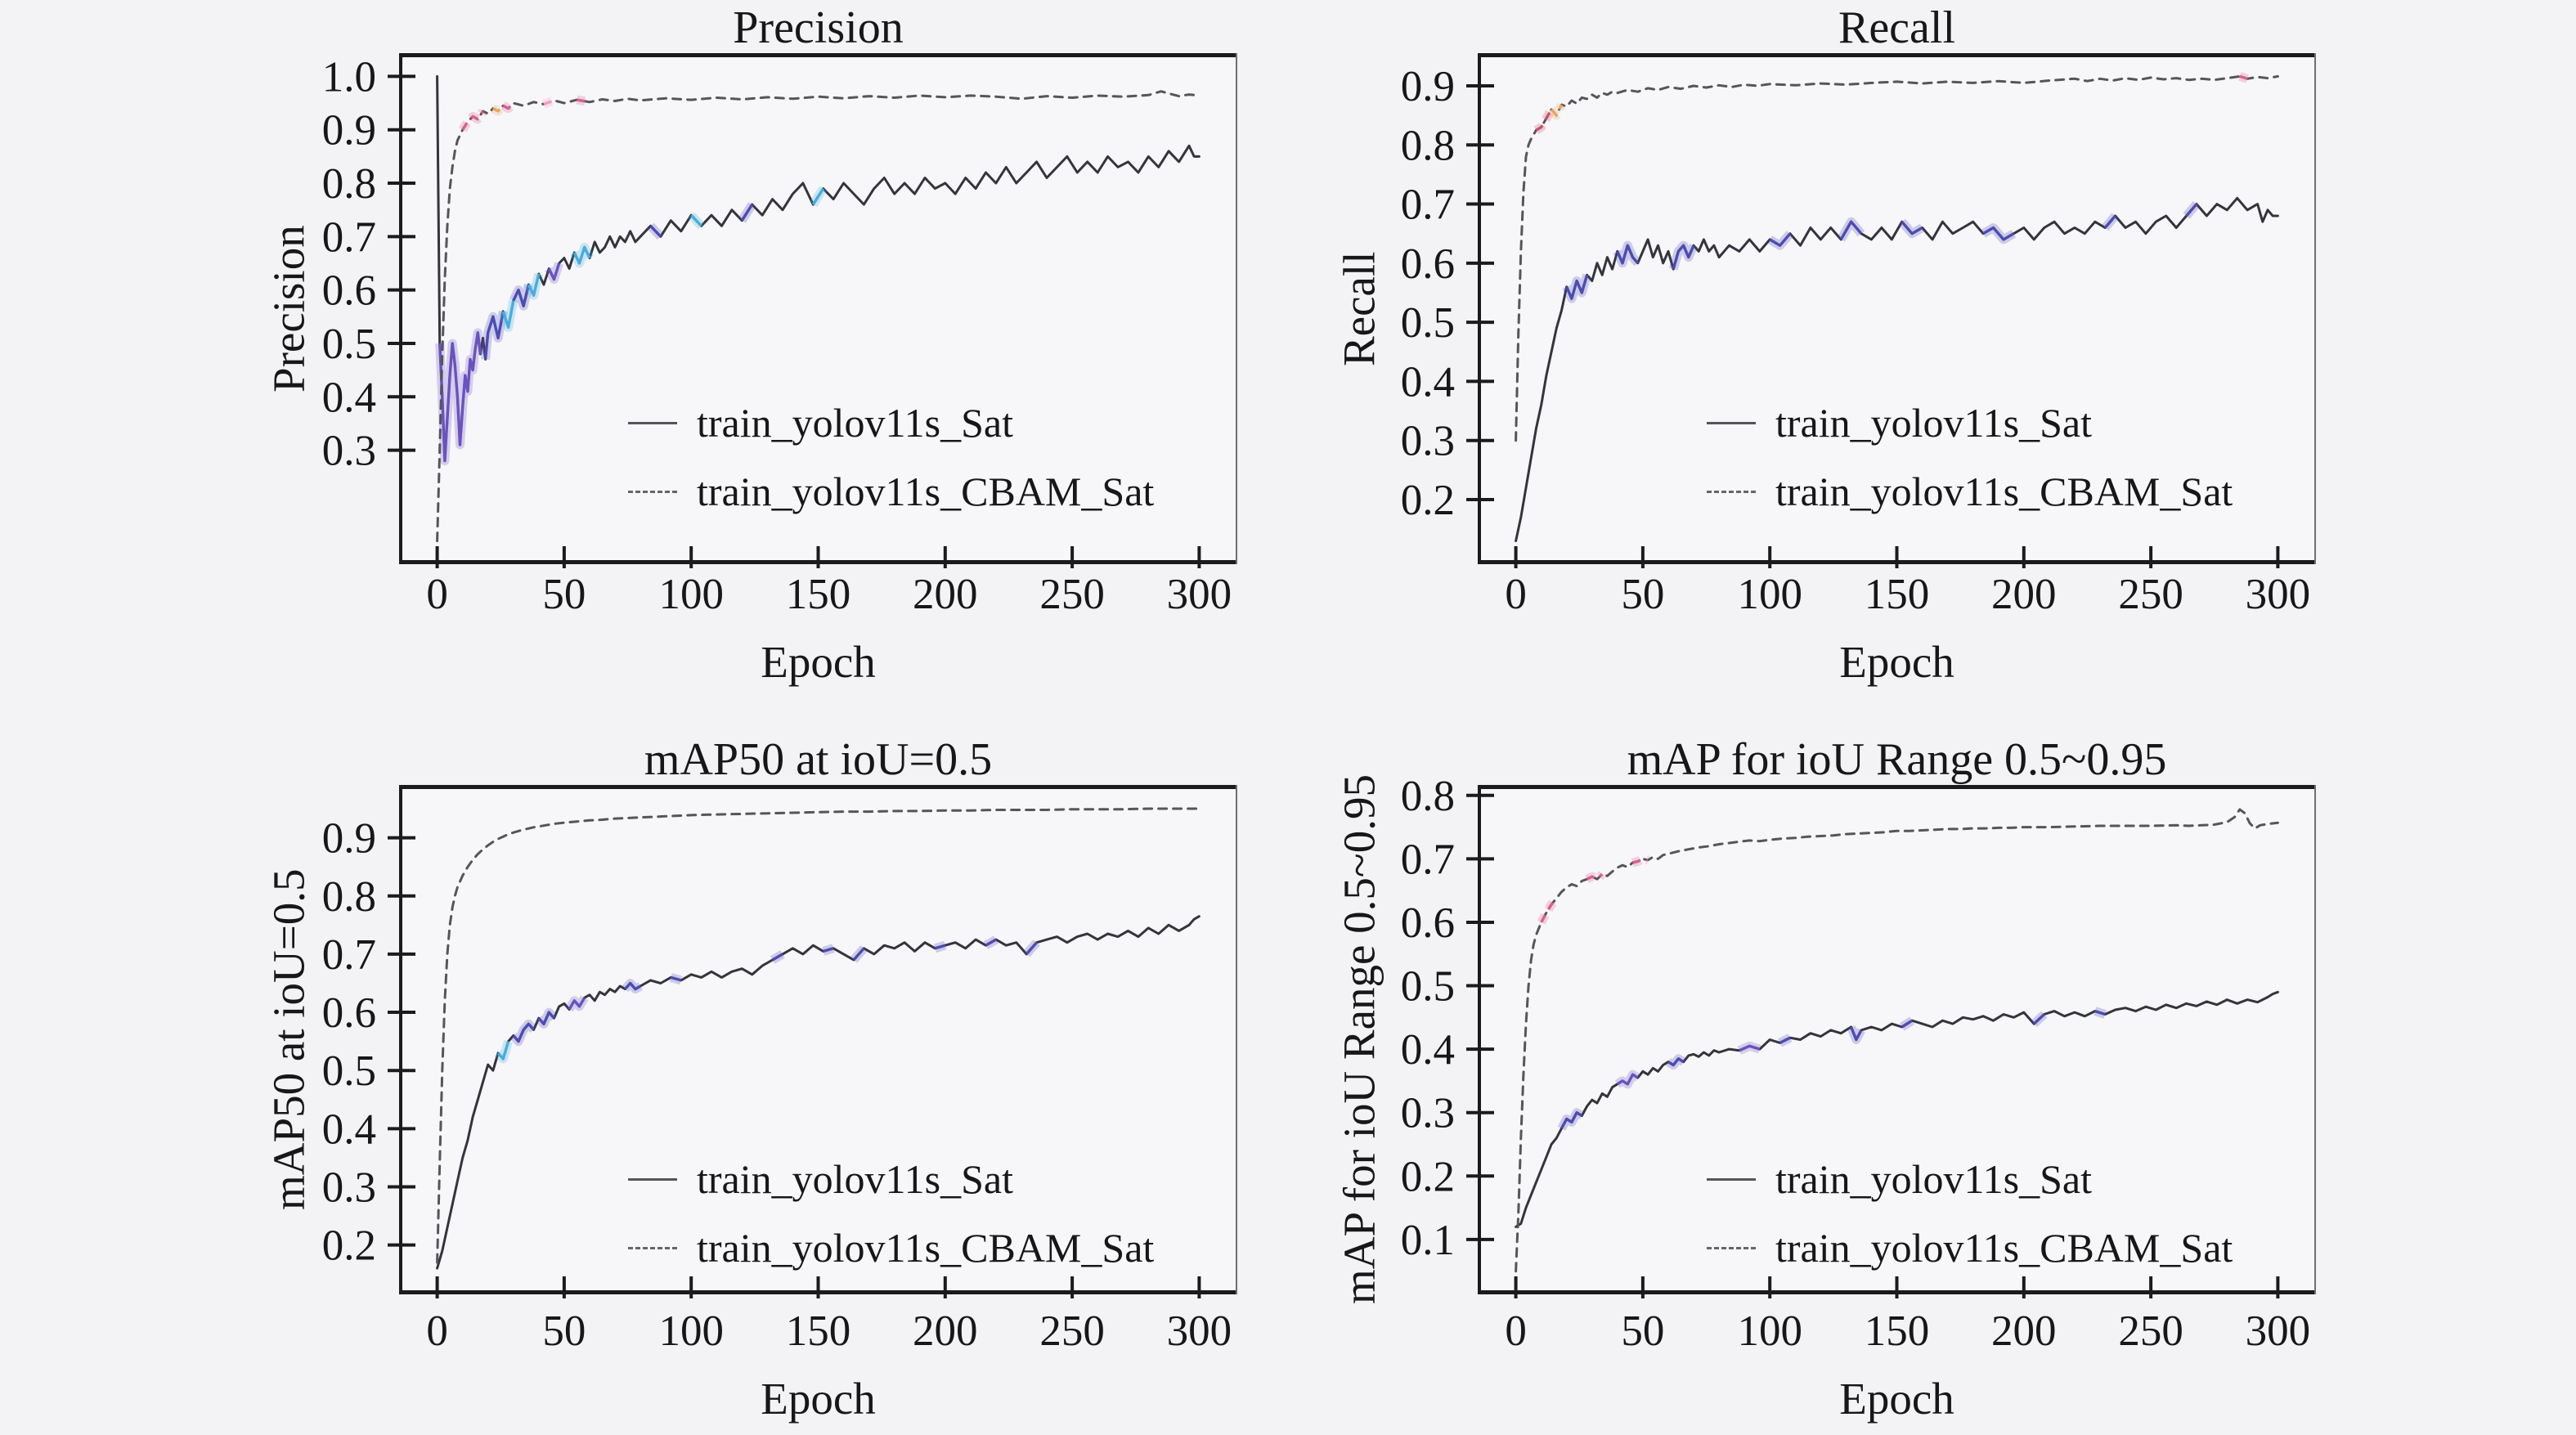  What do you see at coordinates (1897, 594) in the screenshot?
I see `x-tick-label: 150` at bounding box center [1897, 594].